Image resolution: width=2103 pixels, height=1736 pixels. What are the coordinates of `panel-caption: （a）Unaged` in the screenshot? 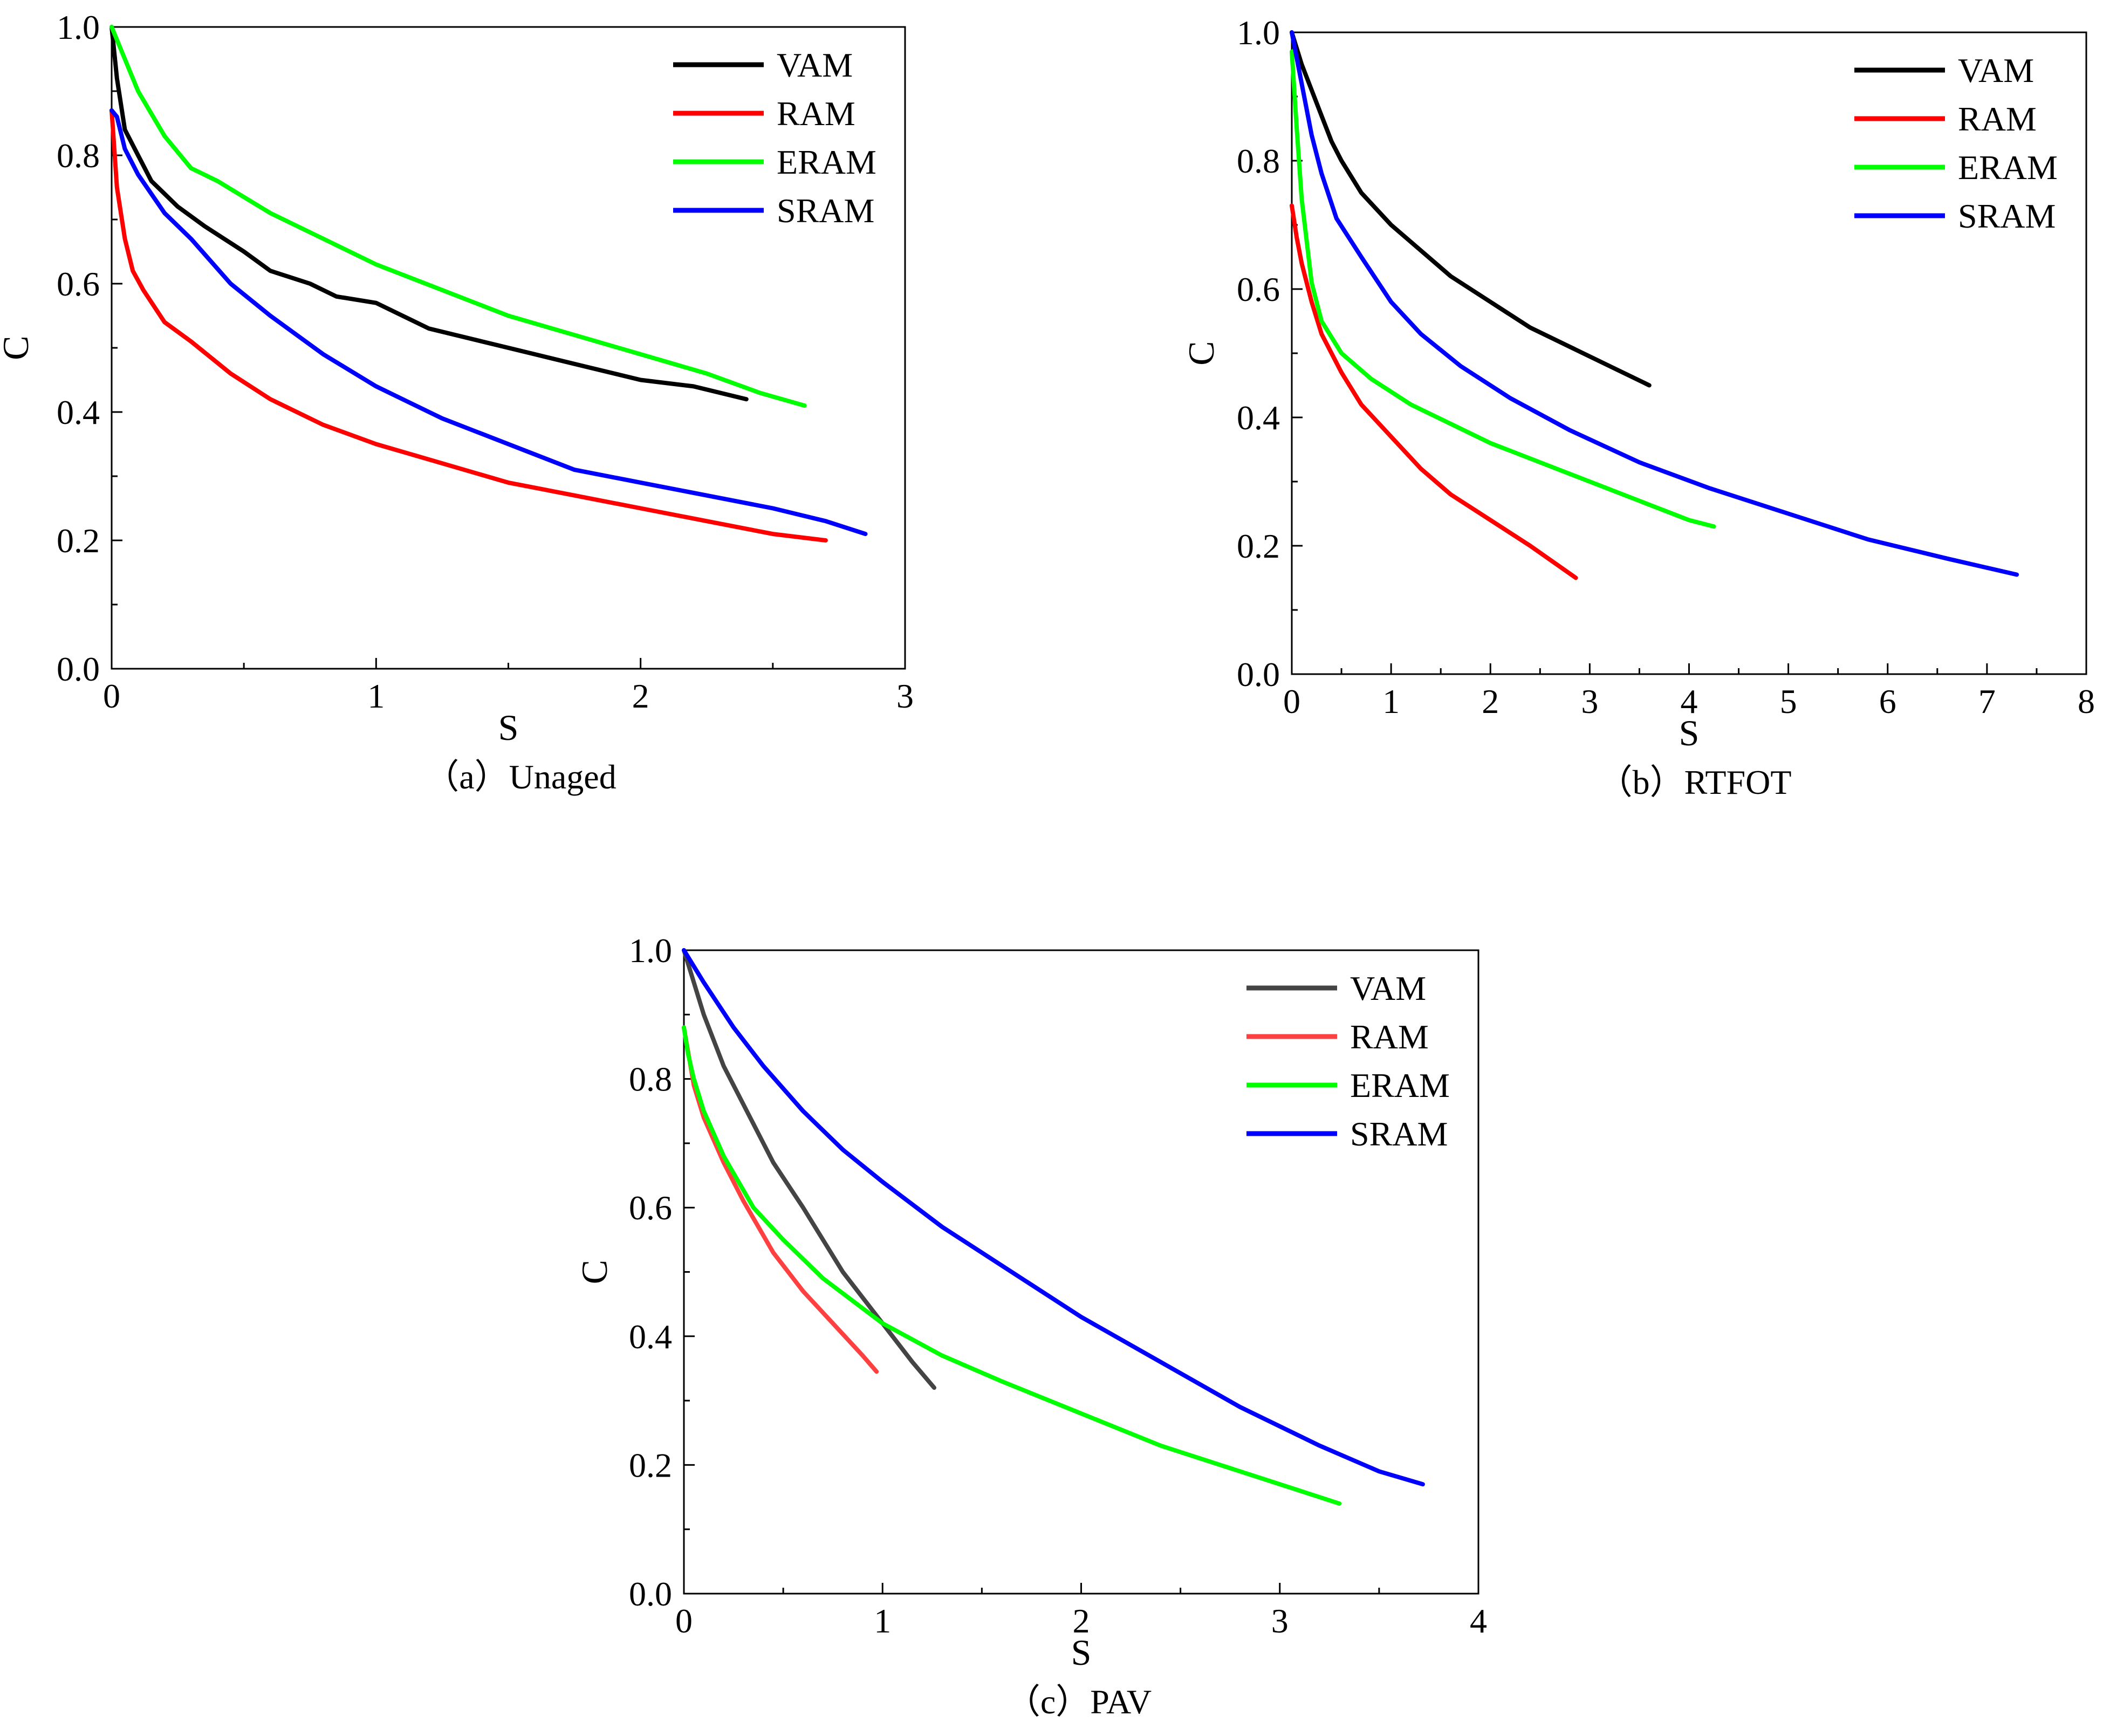 It's located at (520, 777).